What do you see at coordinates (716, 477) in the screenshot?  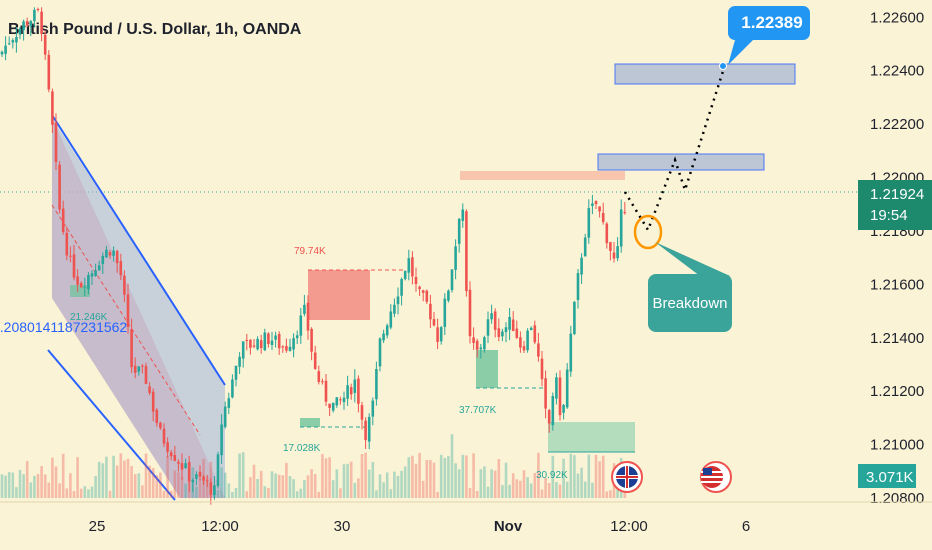 I see `us-flag-icon` at bounding box center [716, 477].